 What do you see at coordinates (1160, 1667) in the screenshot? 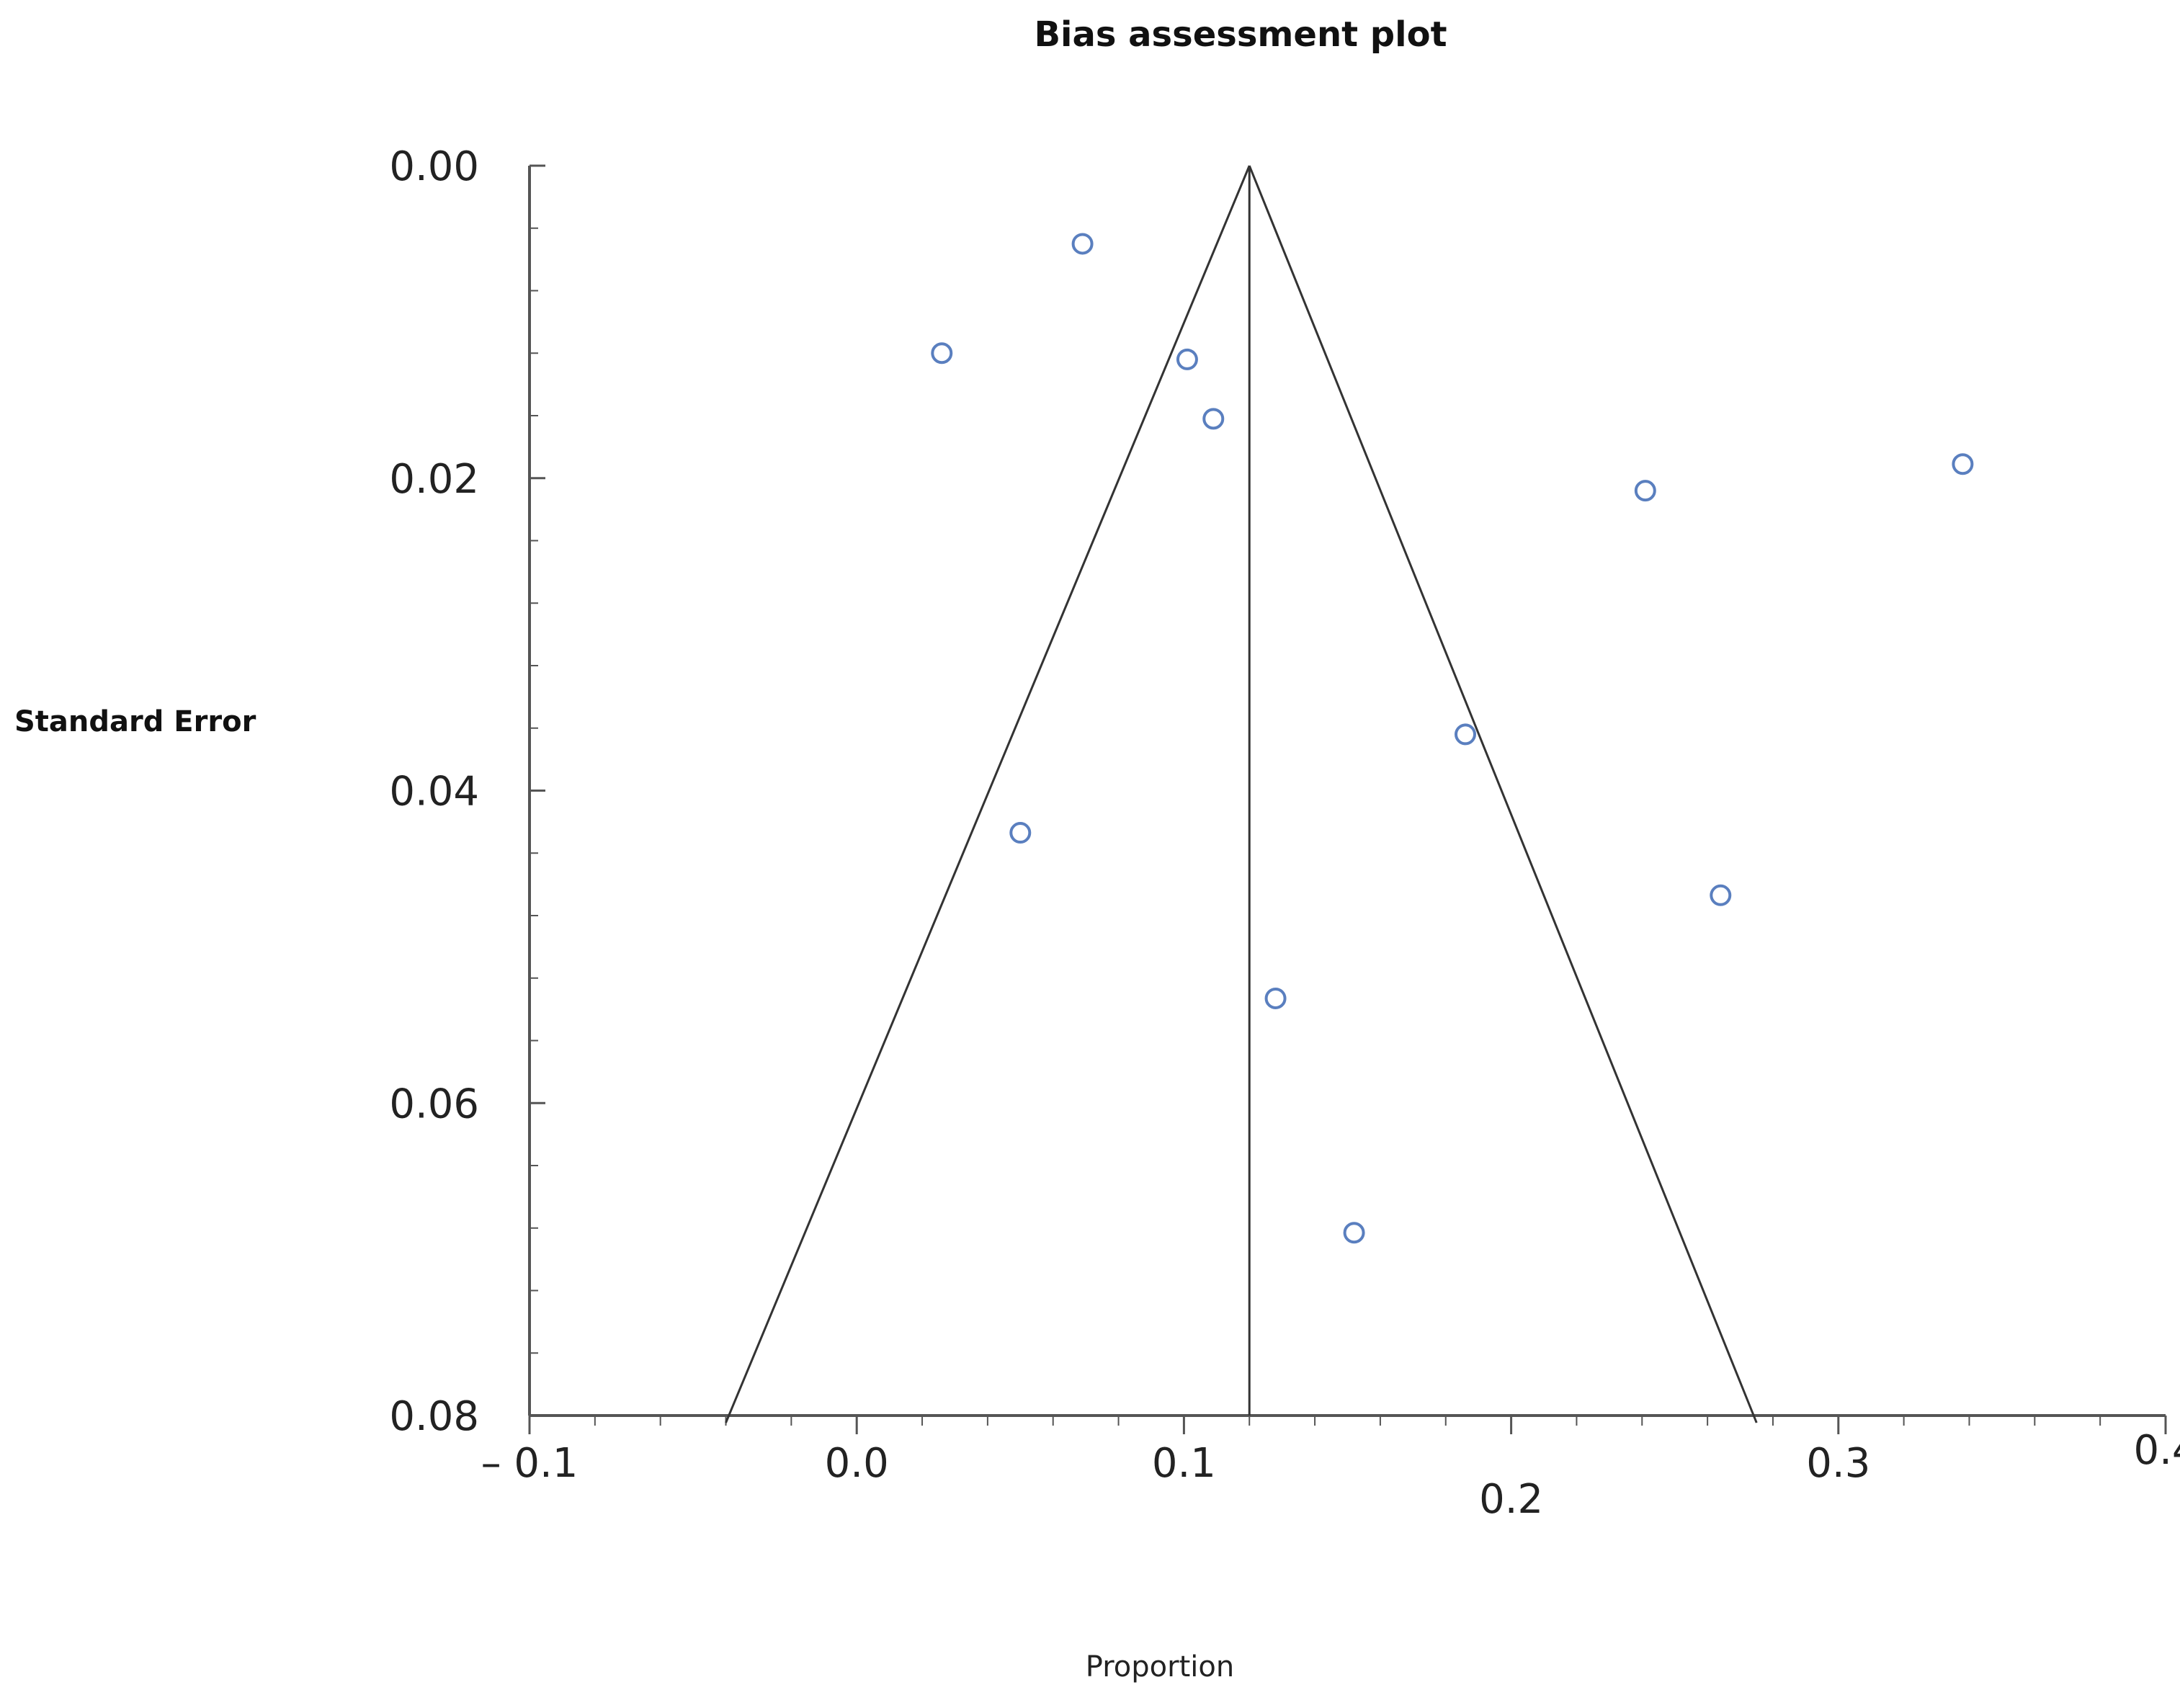
I see `x-axis-label: Proportion` at bounding box center [1160, 1667].